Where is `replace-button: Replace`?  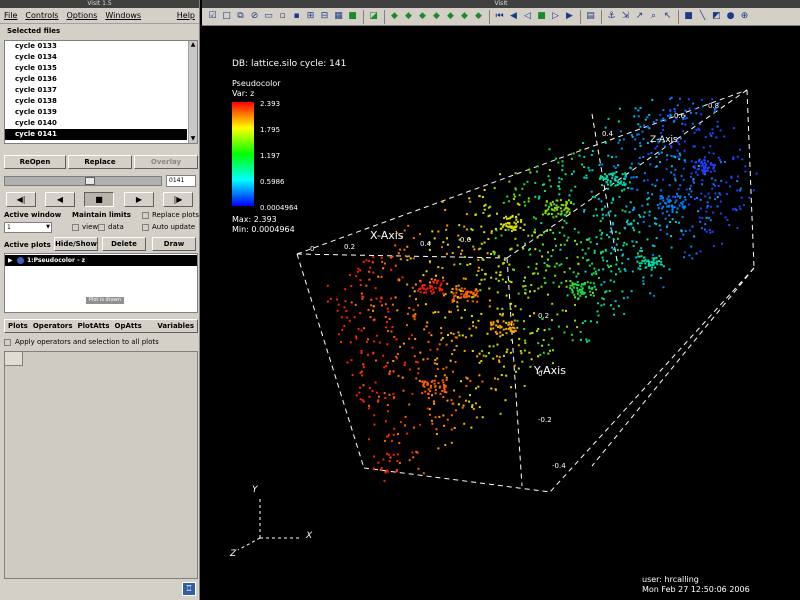 replace-button: Replace is located at coordinates (100, 162).